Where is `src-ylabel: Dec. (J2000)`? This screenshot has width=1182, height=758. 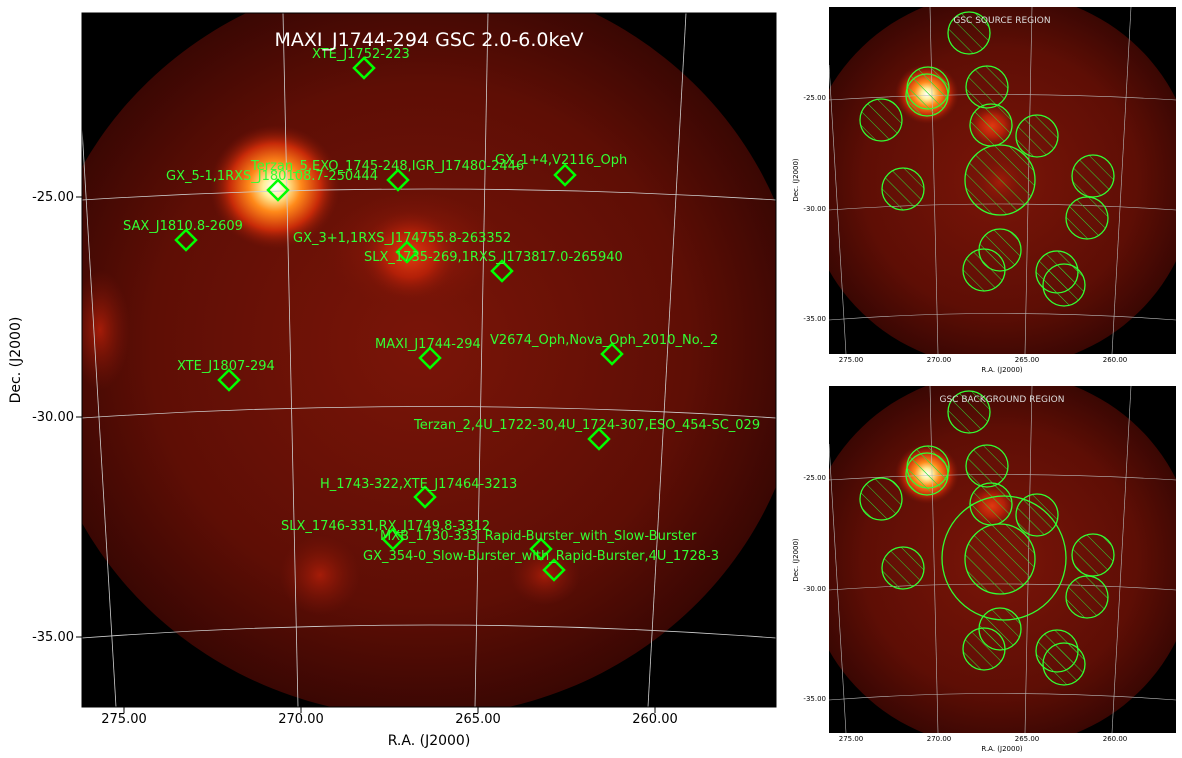
src-ylabel: Dec. (J2000) is located at coordinates (796, 180).